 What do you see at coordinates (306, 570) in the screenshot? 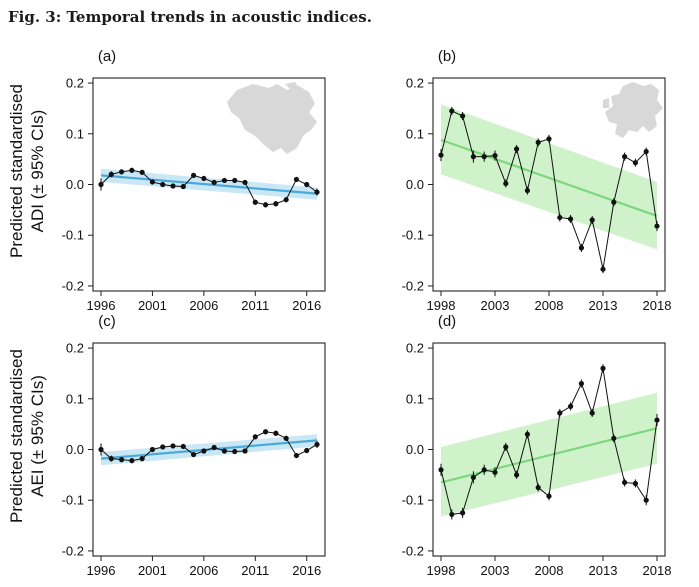
I see `x-tick-label: 2016` at bounding box center [306, 570].